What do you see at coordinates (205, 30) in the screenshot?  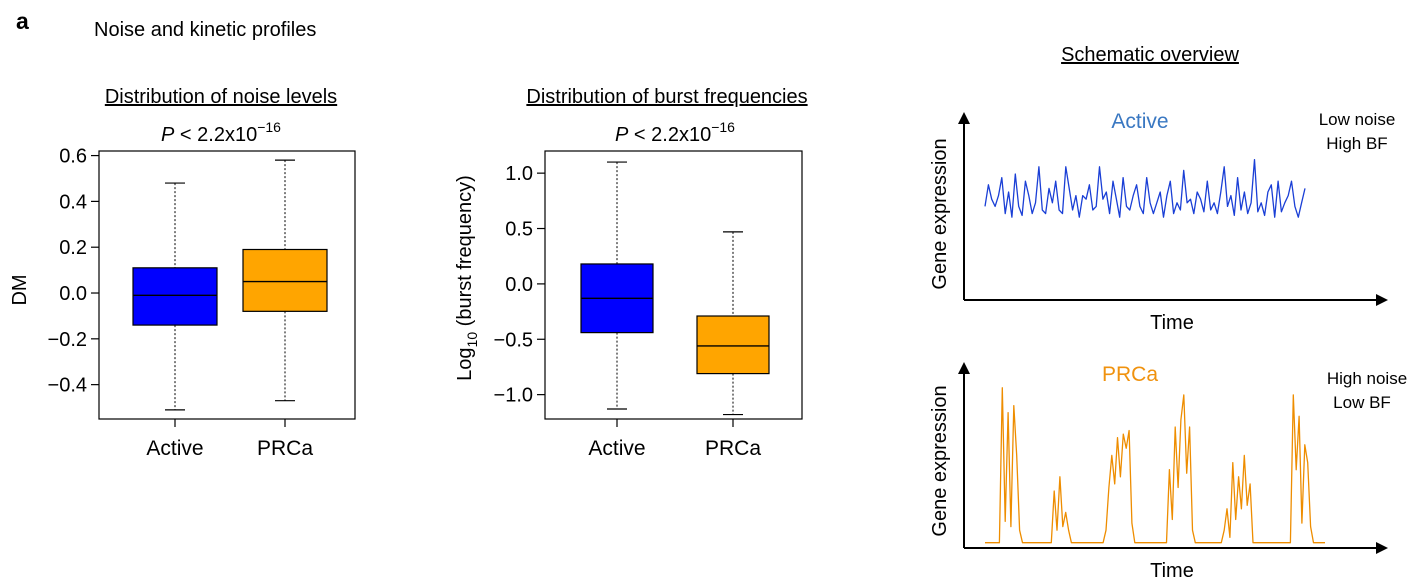 I see `section-title: Noise and kinetic profiles` at bounding box center [205, 30].